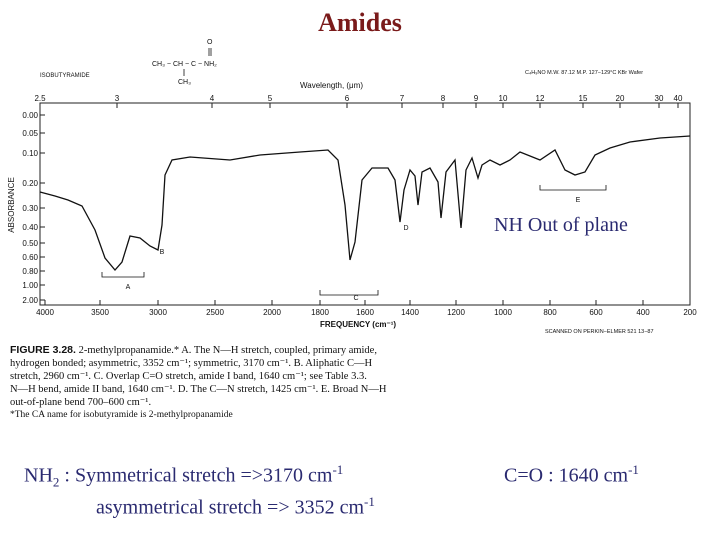  Describe the element at coordinates (355, 298) in the screenshot. I see `peak-label: C` at that location.